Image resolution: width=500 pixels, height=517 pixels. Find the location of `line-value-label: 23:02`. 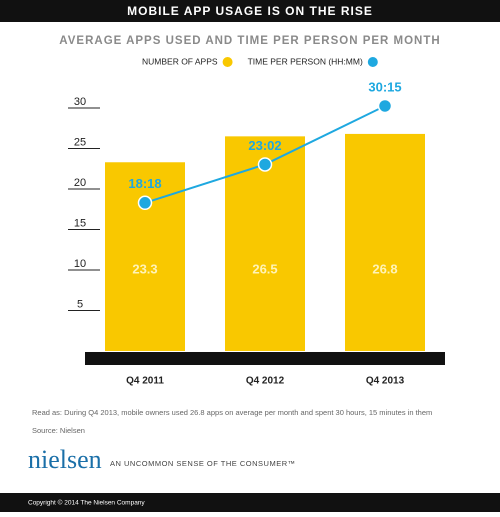

line-value-label: 23:02 is located at coordinates (264, 145).